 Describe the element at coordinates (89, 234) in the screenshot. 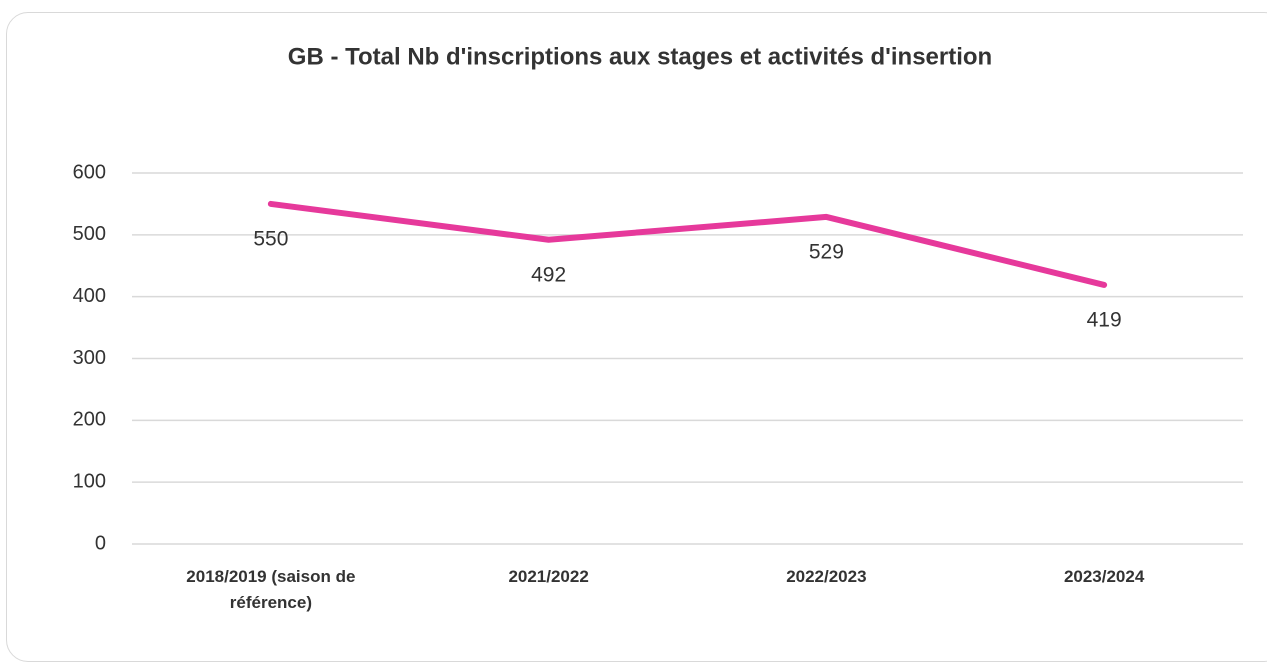

I see `y-tick-label: 500` at that location.